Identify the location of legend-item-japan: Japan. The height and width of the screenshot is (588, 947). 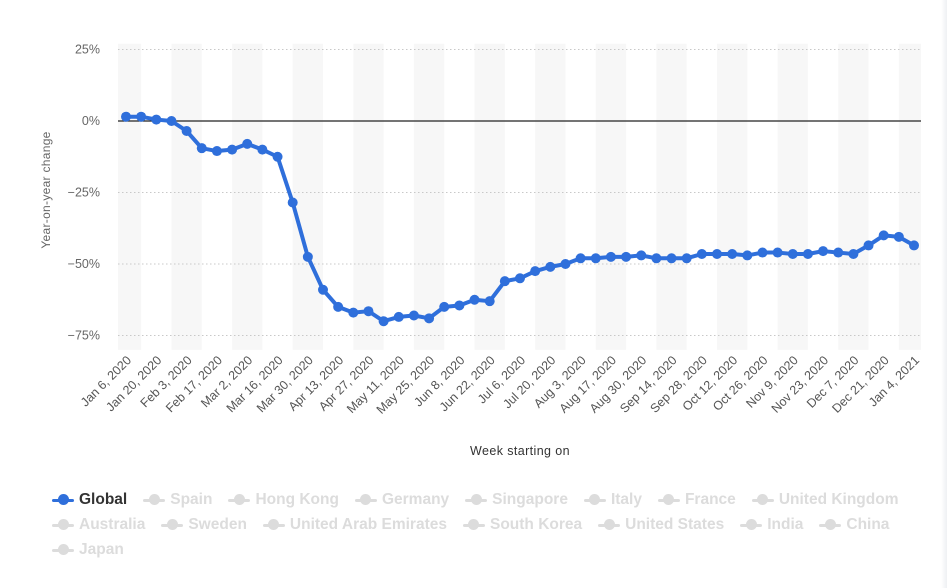
(88, 550).